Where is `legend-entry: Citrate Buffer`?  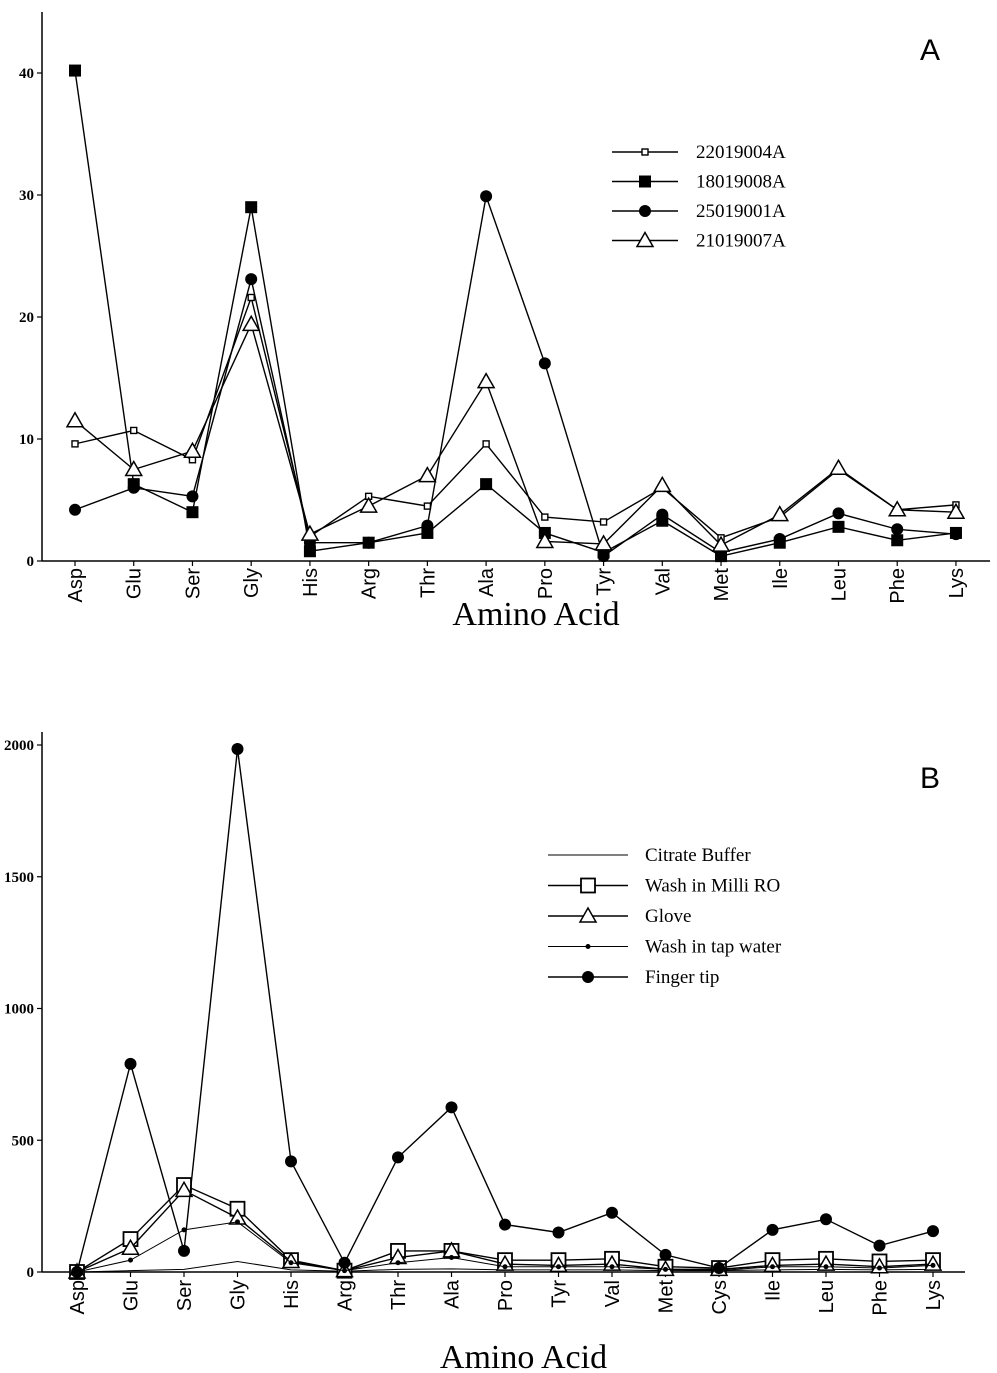 legend-entry: Citrate Buffer is located at coordinates (649, 855).